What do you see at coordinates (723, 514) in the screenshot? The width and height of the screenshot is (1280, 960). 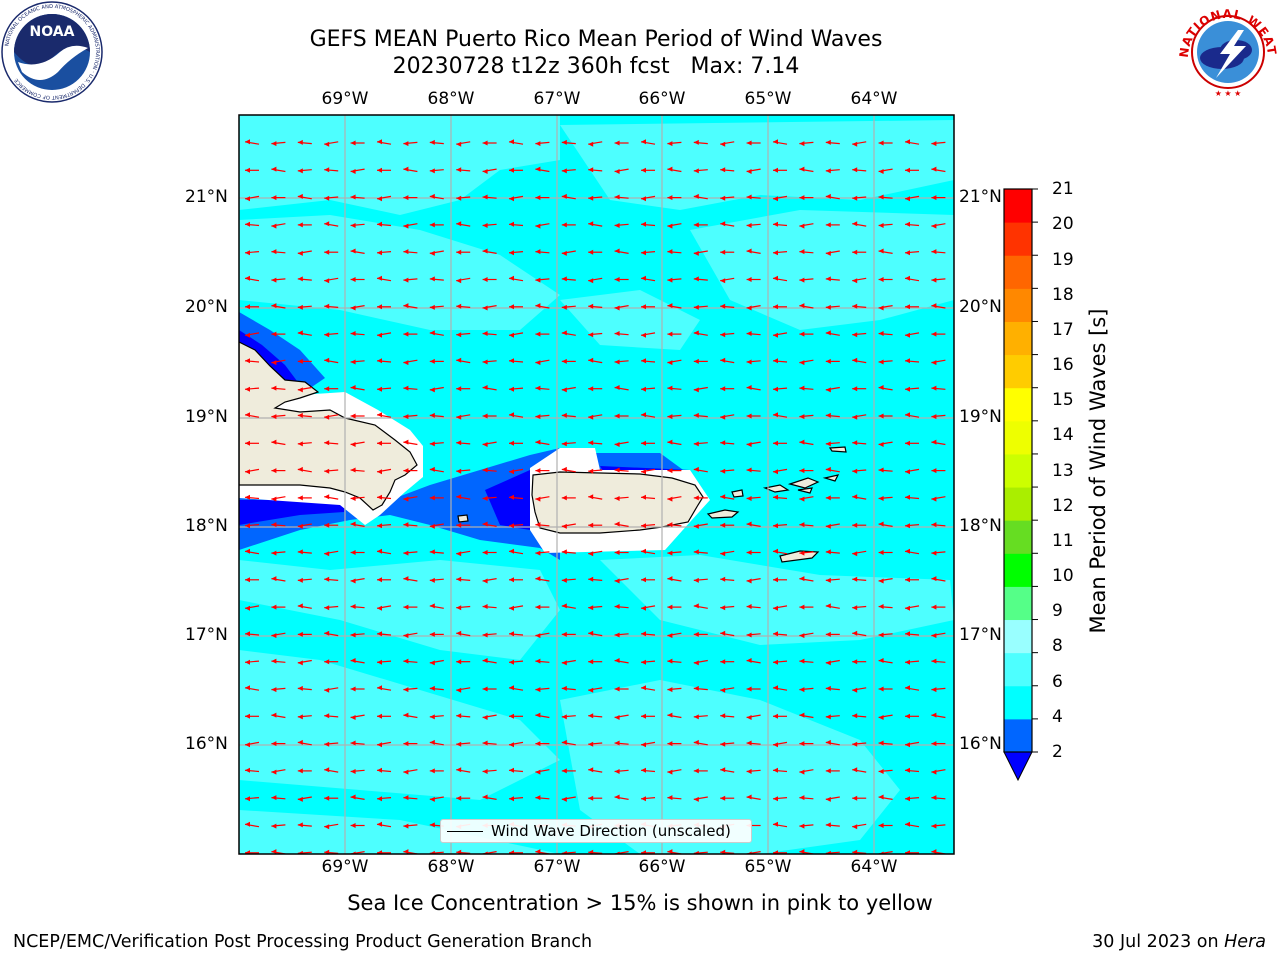 I see `vieques-island` at bounding box center [723, 514].